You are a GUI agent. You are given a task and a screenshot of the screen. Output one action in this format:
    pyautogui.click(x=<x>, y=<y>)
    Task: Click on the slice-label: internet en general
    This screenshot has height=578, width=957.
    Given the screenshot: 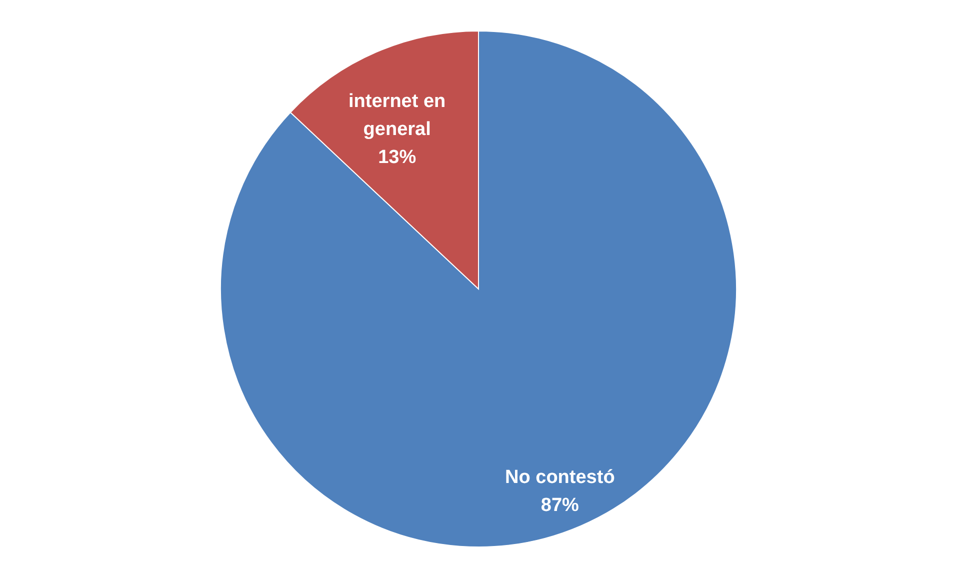 What is the action you would take?
    pyautogui.click(x=397, y=115)
    